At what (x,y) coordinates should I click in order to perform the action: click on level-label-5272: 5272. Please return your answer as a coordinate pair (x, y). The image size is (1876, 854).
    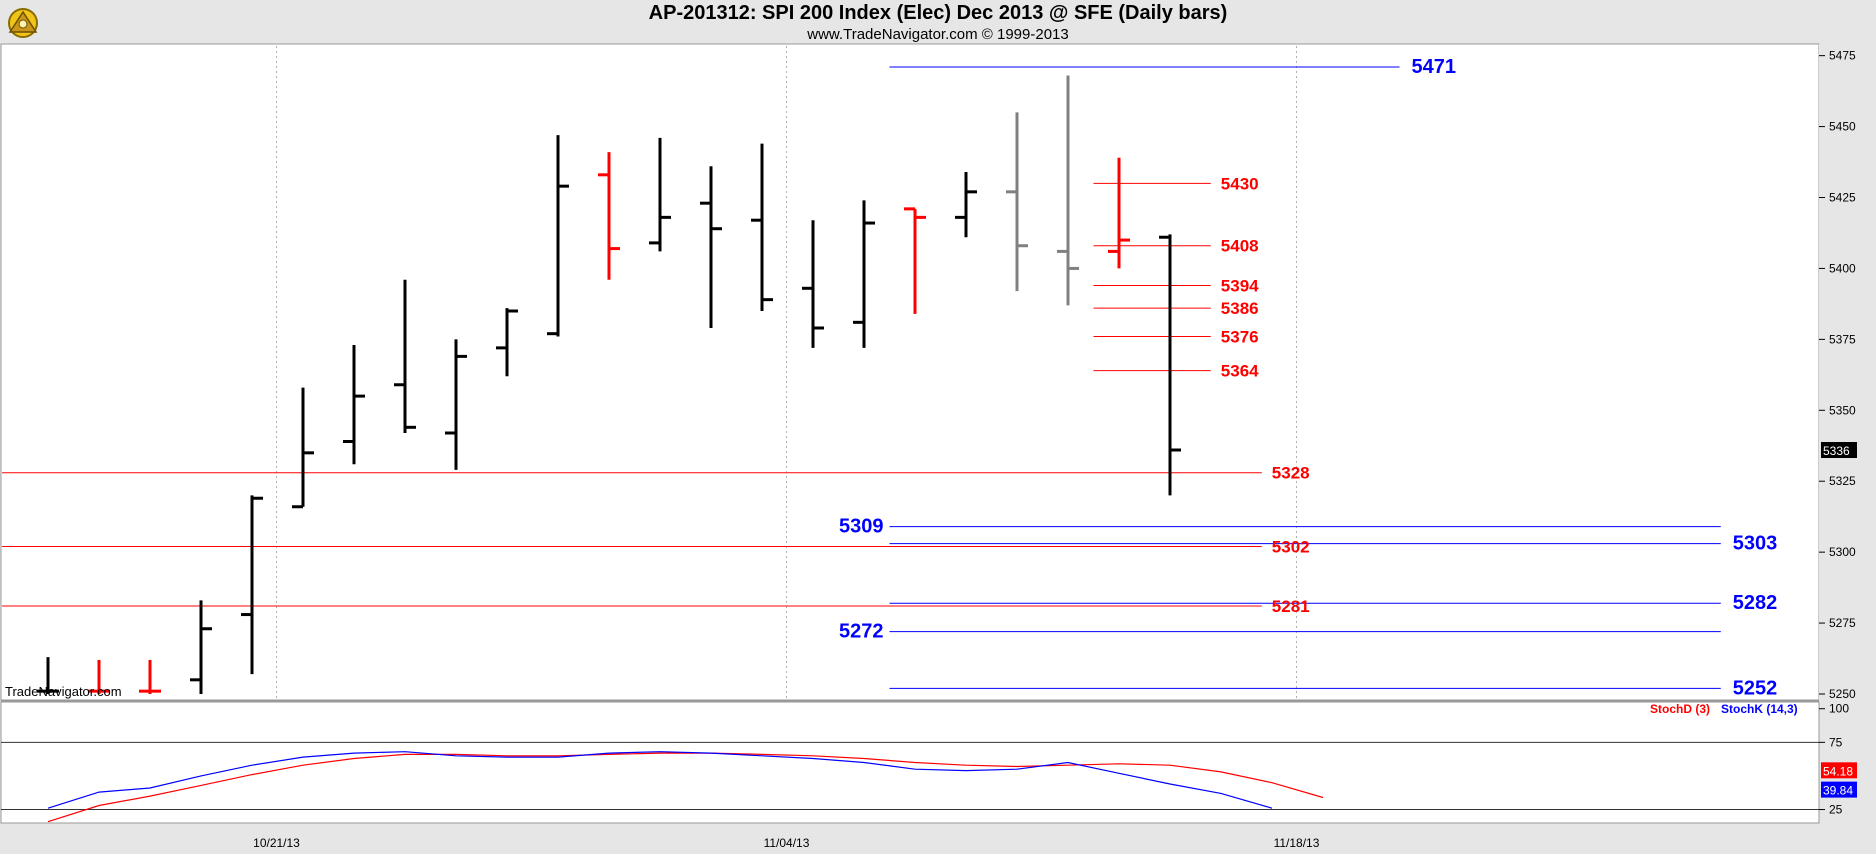
    Looking at the image, I should click on (861, 632).